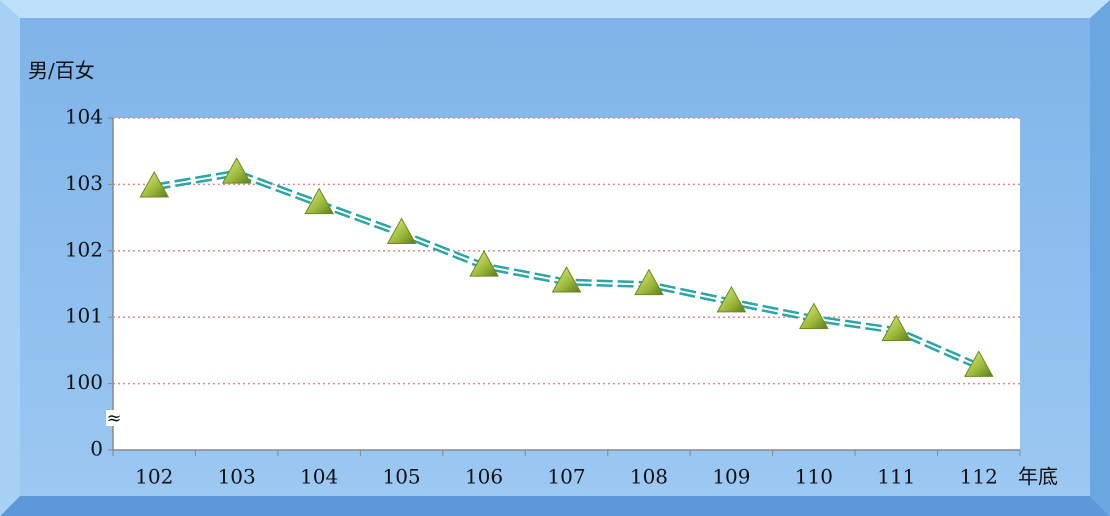 The height and width of the screenshot is (516, 1110). Describe the element at coordinates (84, 316) in the screenshot. I see `y-tick-label: 101` at that location.